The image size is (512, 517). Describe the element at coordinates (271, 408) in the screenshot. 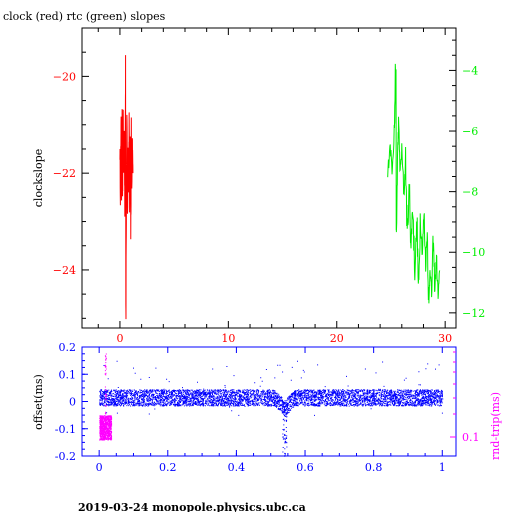

I see `offset-series-points` at that location.